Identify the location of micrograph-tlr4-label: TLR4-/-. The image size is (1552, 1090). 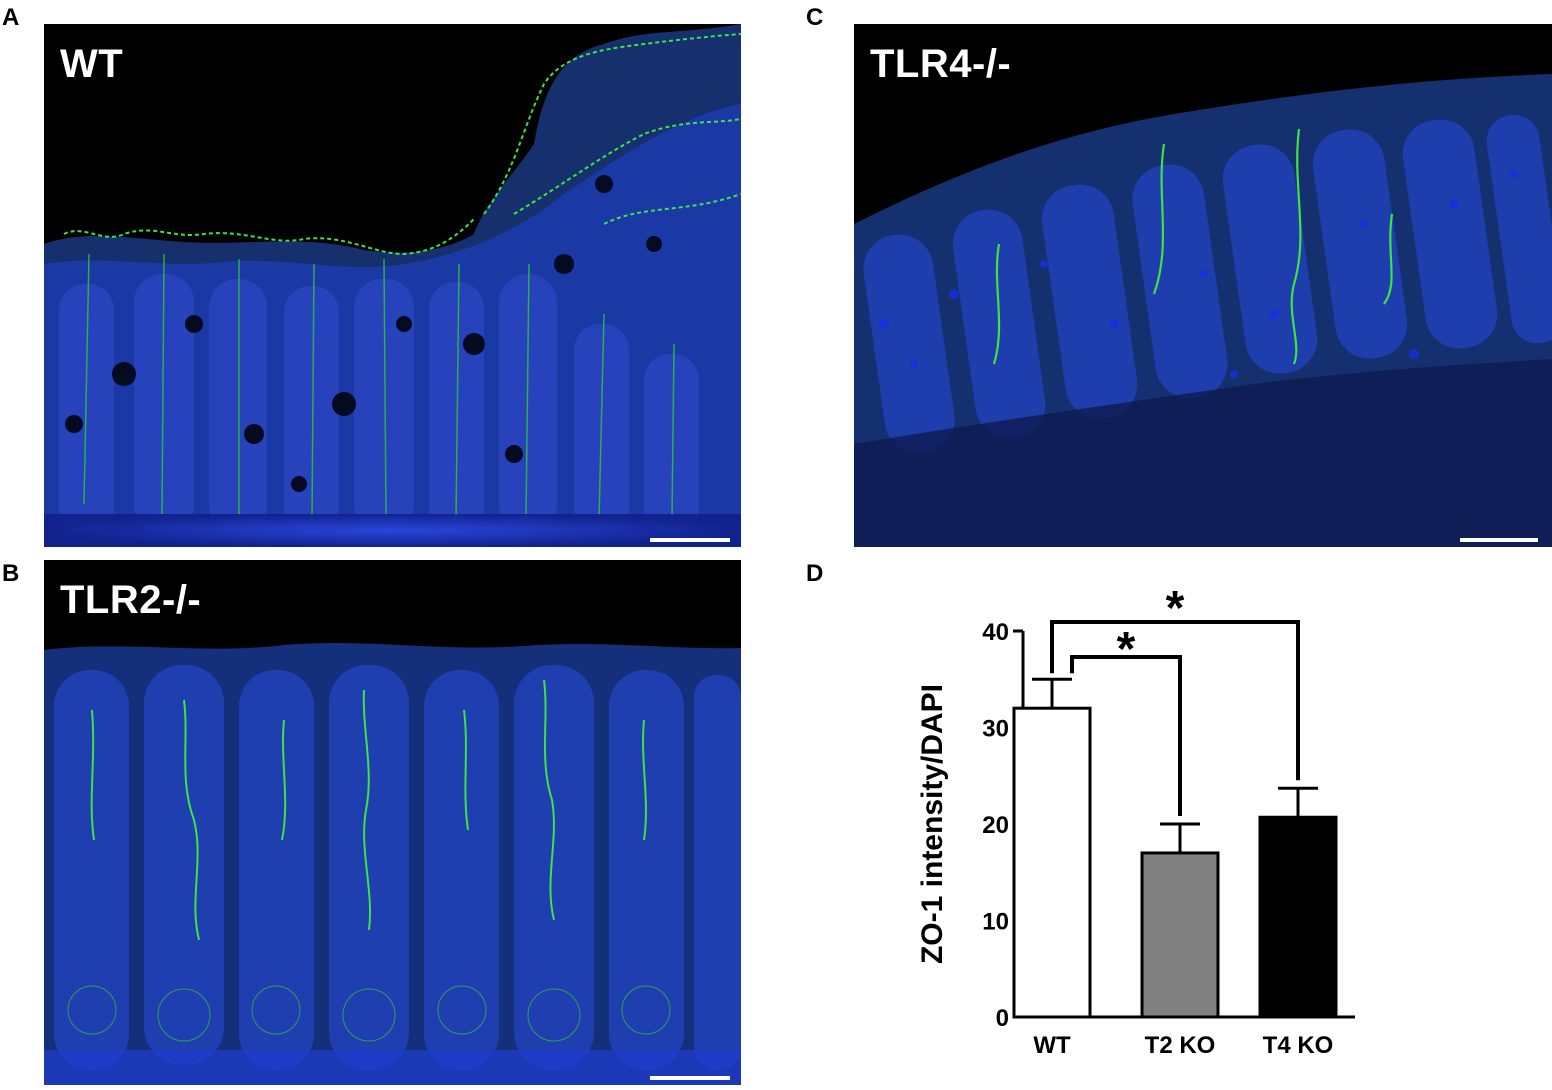
(941, 64).